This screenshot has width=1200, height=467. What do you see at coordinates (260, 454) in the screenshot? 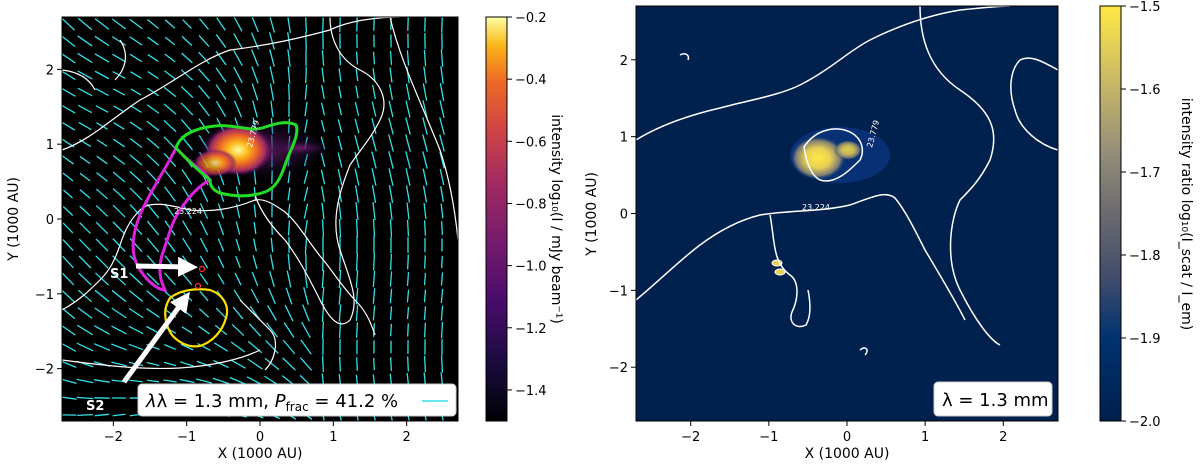
I see `left-xlabel: X (1000 AU)` at bounding box center [260, 454].